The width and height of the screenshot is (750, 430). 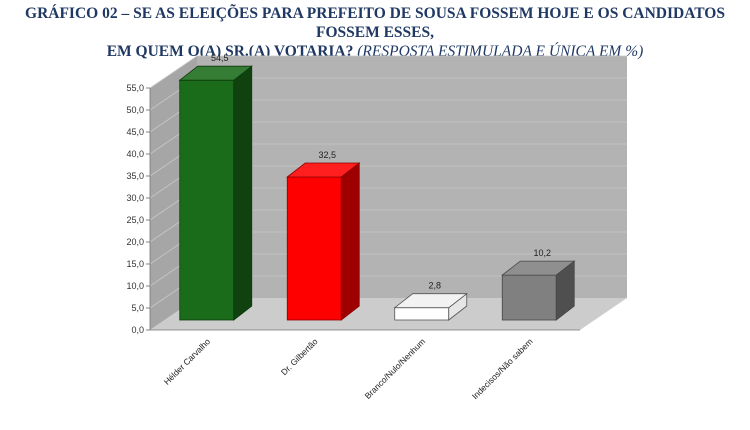 What do you see at coordinates (135, 220) in the screenshot?
I see `y-tick-label: 25,0` at bounding box center [135, 220].